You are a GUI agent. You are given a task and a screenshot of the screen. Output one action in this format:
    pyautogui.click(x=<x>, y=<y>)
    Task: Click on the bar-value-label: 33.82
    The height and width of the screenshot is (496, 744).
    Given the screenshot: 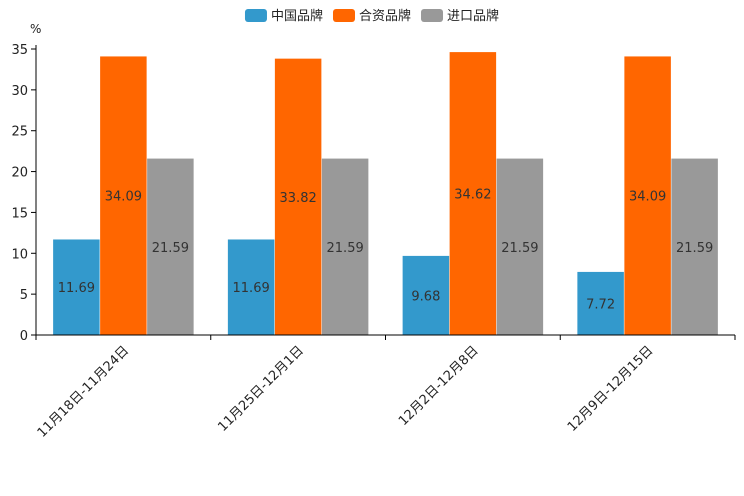 What is the action you would take?
    pyautogui.click(x=298, y=198)
    